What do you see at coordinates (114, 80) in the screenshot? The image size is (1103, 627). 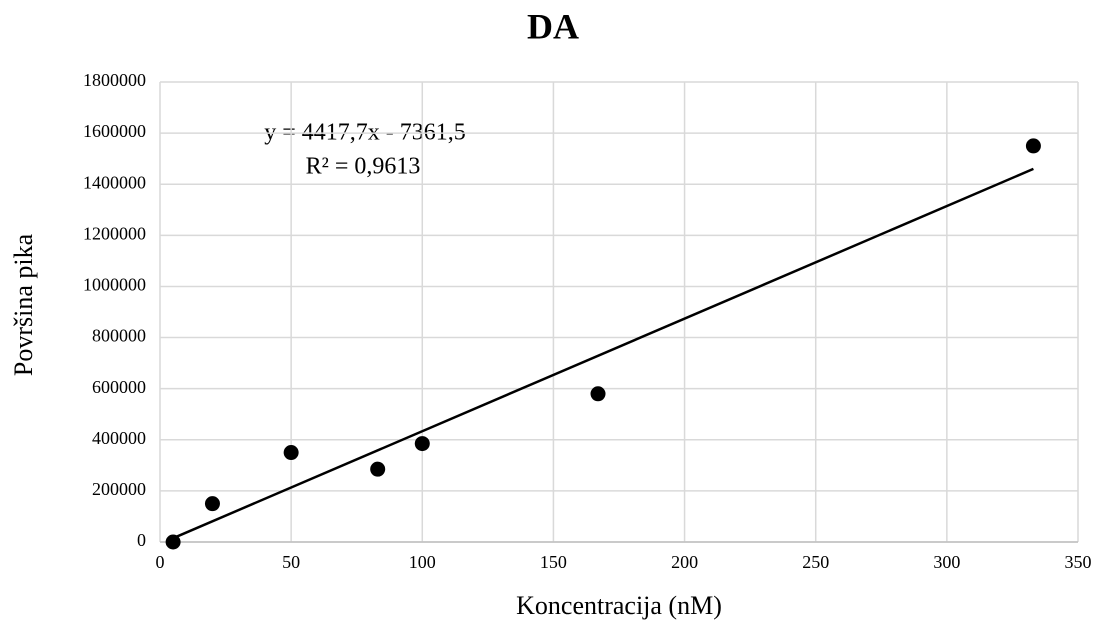 I see `y-tick-label: 1800000` at bounding box center [114, 80].